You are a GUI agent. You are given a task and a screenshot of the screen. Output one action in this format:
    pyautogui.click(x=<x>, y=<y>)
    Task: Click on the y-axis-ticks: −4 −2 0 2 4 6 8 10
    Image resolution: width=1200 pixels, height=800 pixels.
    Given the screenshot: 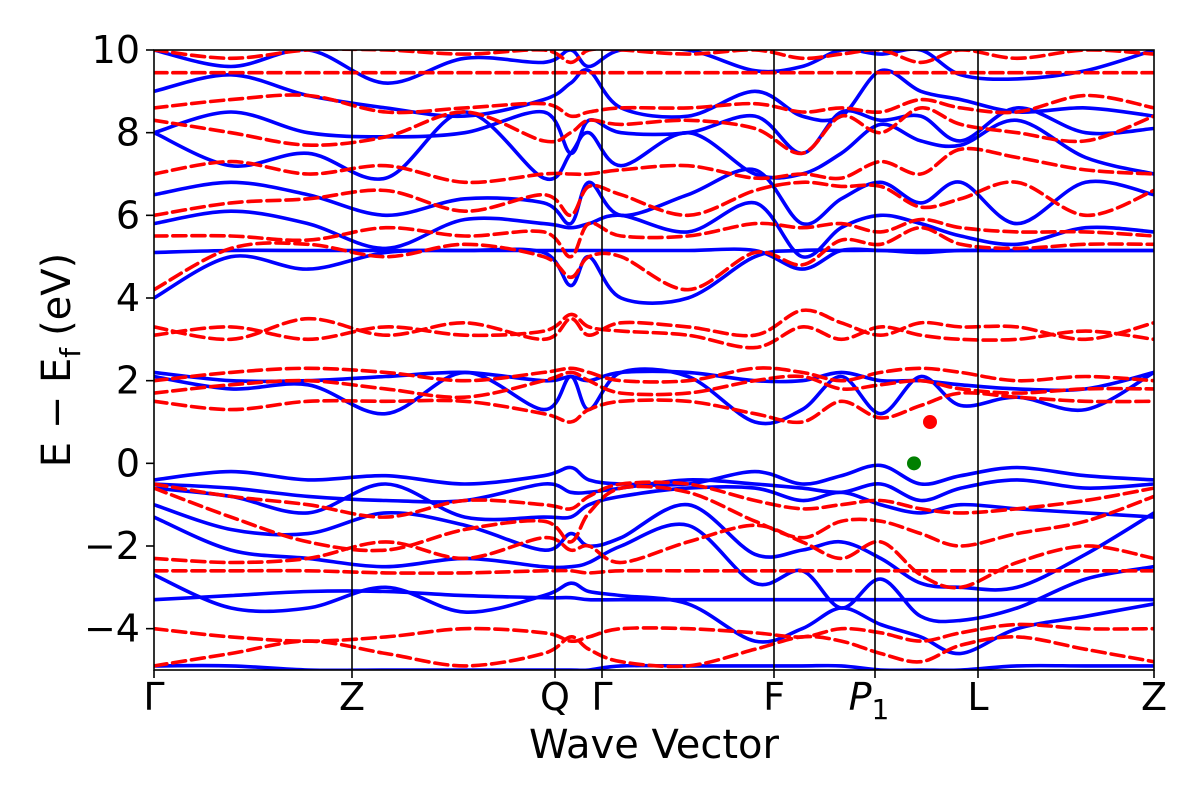 What is the action you would take?
    pyautogui.click(x=119, y=339)
    